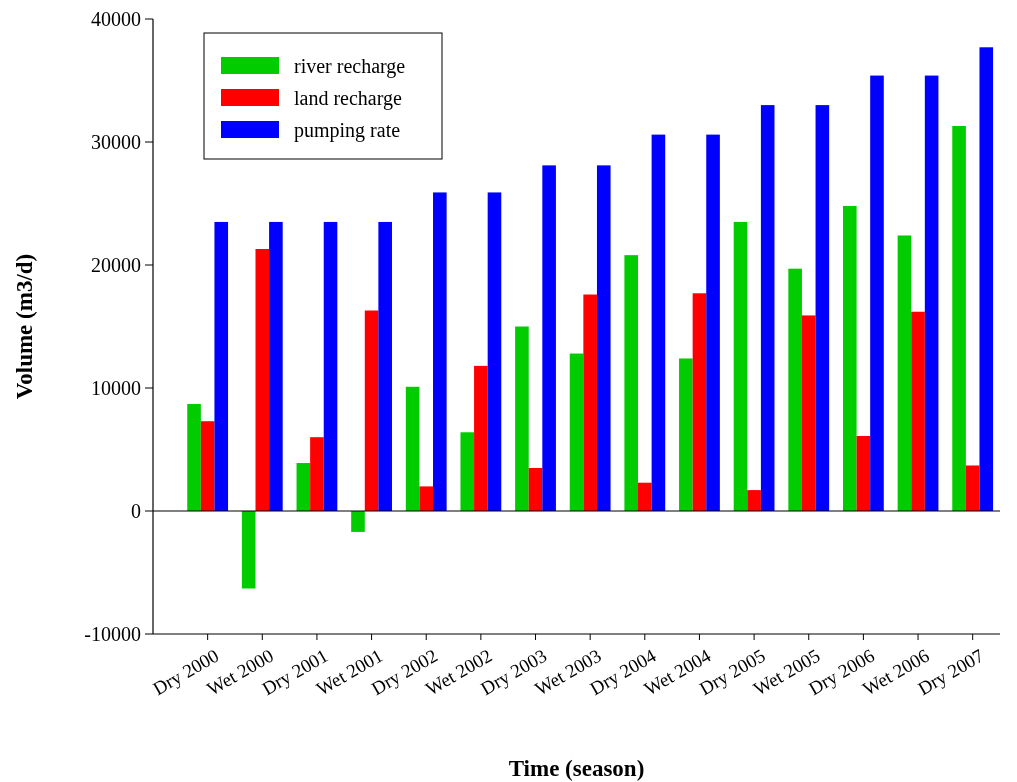 Image resolution: width=1017 pixels, height=782 pixels. What do you see at coordinates (24, 326) in the screenshot?
I see `y-axis-title: Volume (m3/d)` at bounding box center [24, 326].